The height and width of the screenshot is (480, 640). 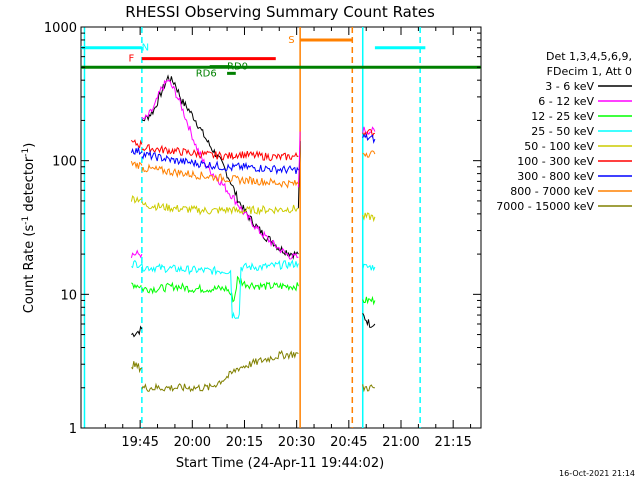 I want to click on legend-title-line2: FDecim 1, Att 0, so click(x=589, y=71).